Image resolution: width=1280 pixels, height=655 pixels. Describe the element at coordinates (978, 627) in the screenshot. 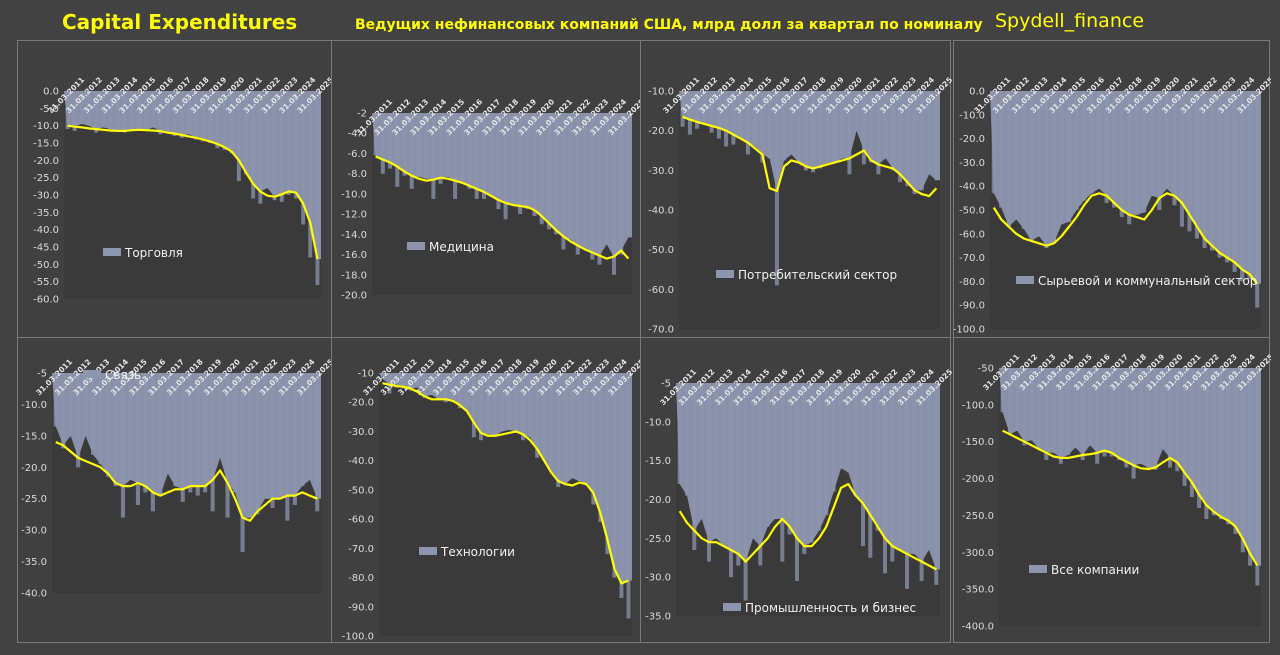

I see `y-tick-label: -400.0` at that location.